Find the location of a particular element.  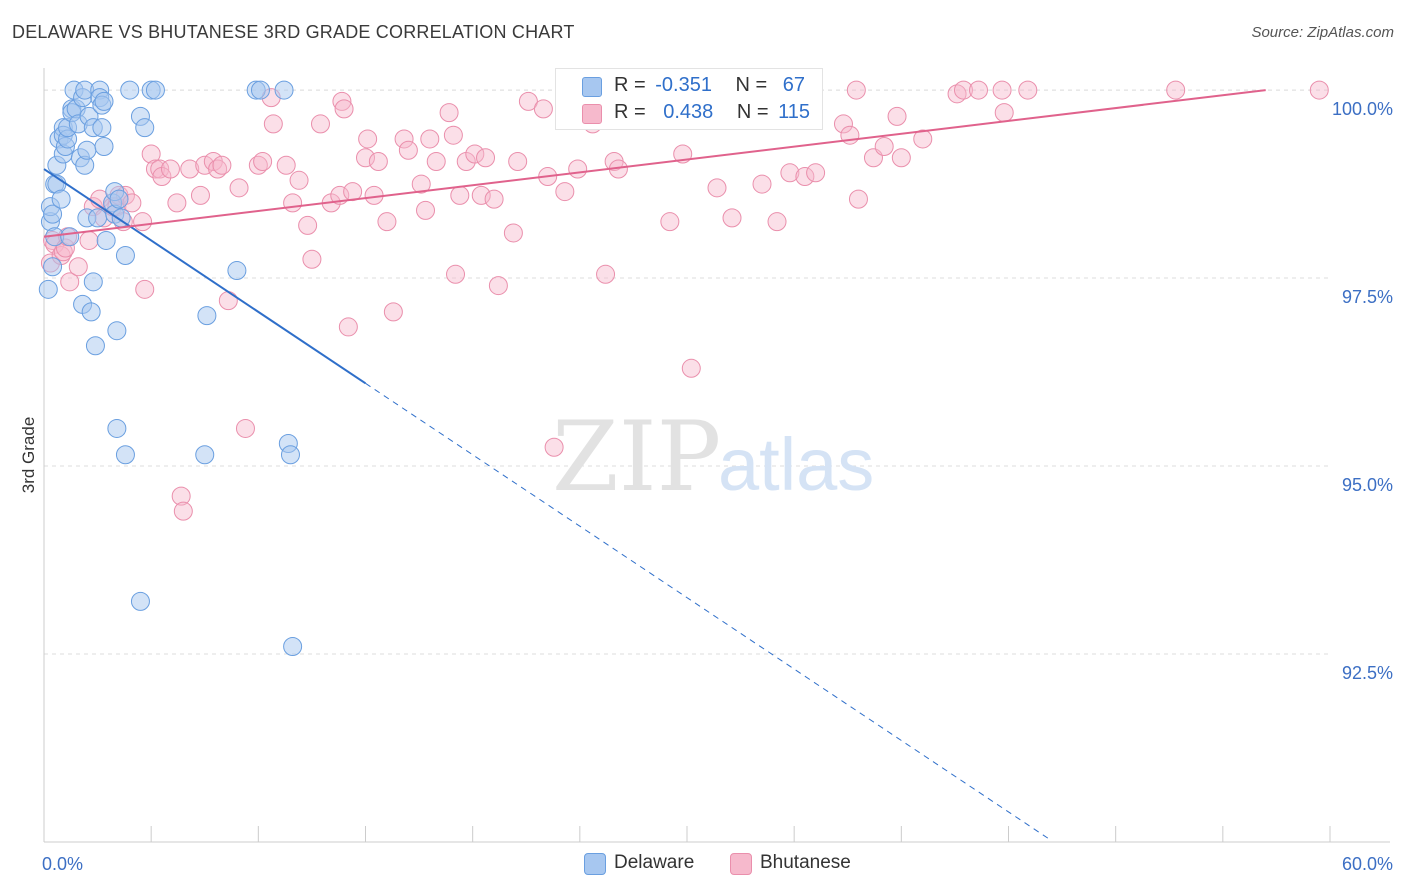

x-tick-label-max: 60.0% is located at coordinates (1367, 864).